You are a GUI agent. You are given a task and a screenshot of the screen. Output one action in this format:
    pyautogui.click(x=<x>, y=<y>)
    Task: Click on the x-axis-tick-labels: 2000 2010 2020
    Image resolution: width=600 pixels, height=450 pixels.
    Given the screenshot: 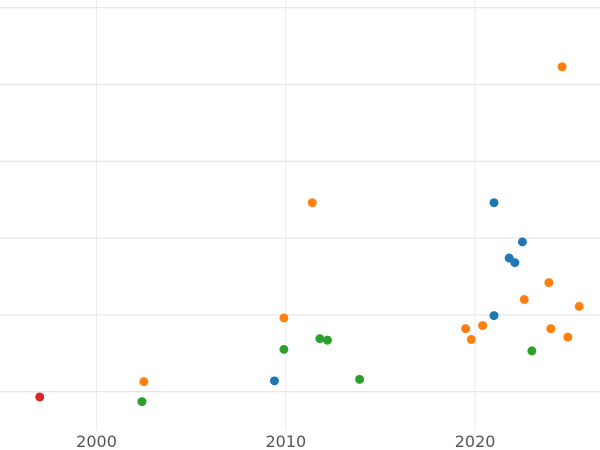 What is the action you would take?
    pyautogui.click(x=285, y=441)
    